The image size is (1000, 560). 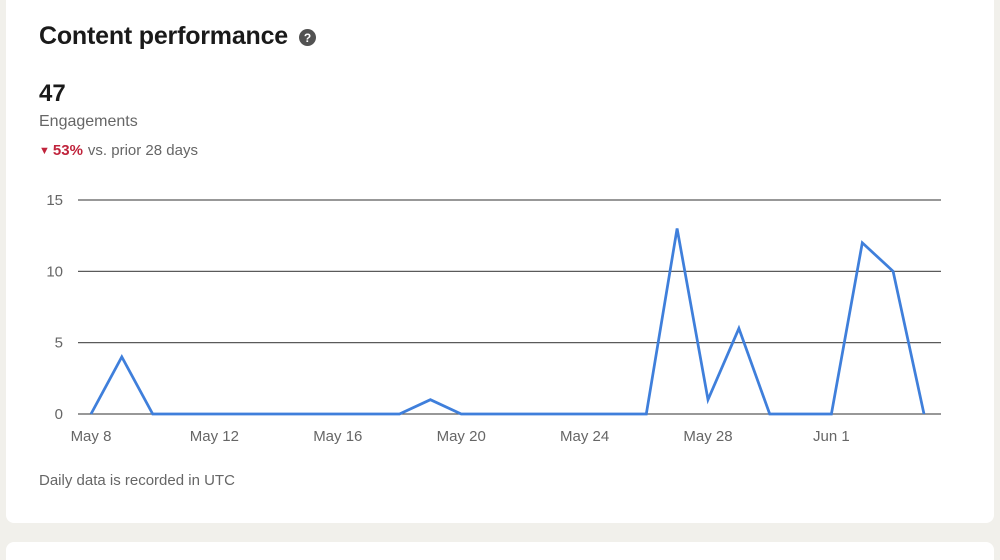 What do you see at coordinates (164, 36) in the screenshot?
I see `page-title: Content performance` at bounding box center [164, 36].